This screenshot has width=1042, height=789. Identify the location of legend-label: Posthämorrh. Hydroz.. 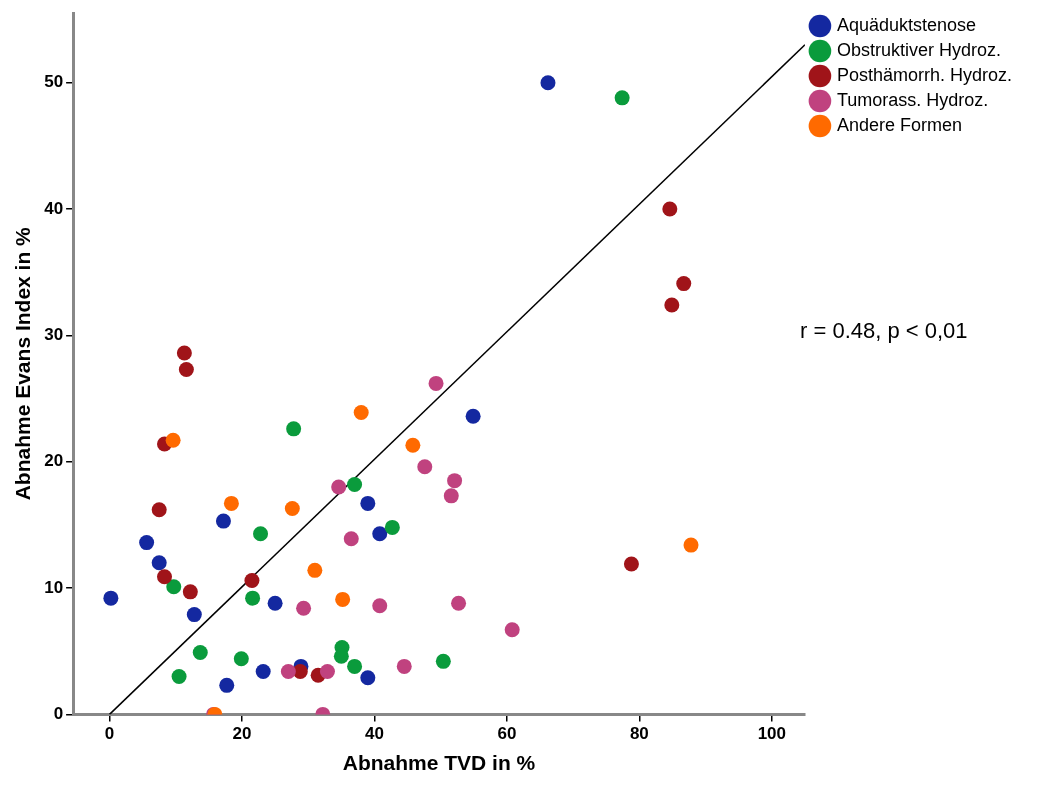
(924, 74).